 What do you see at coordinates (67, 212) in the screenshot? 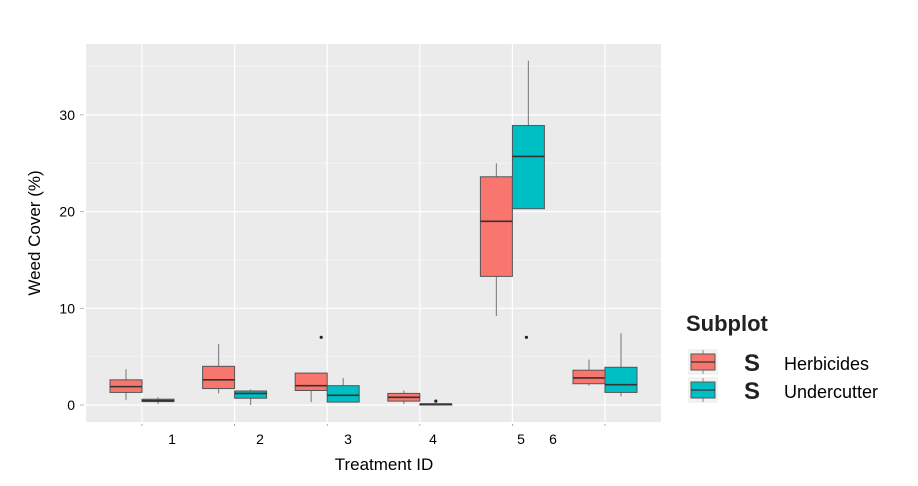
I see `y-tick-label: 20` at bounding box center [67, 212].